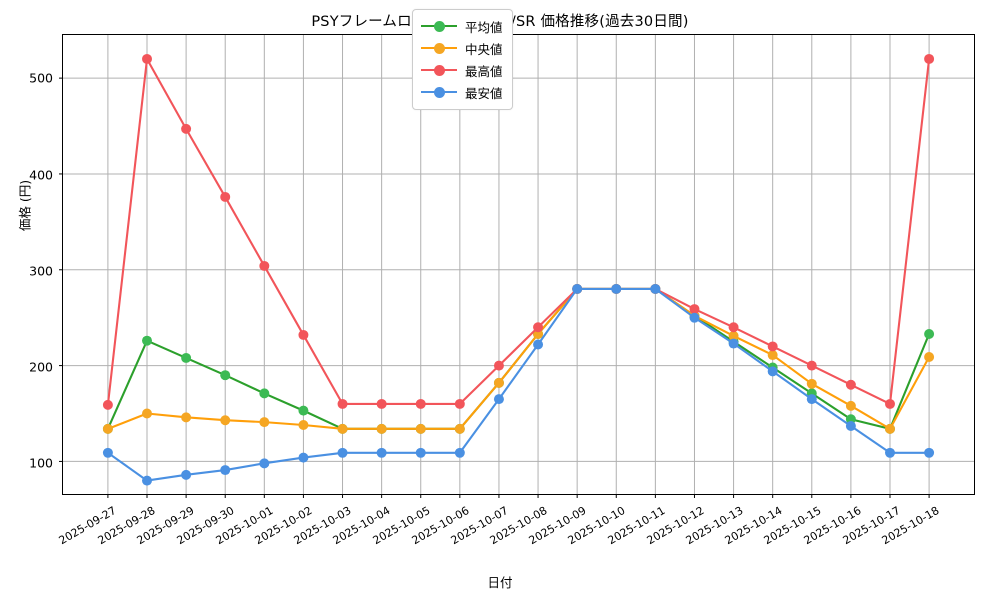 The image size is (1000, 600). I want to click on y-axis-label: 価格 (円), so click(25, 205).